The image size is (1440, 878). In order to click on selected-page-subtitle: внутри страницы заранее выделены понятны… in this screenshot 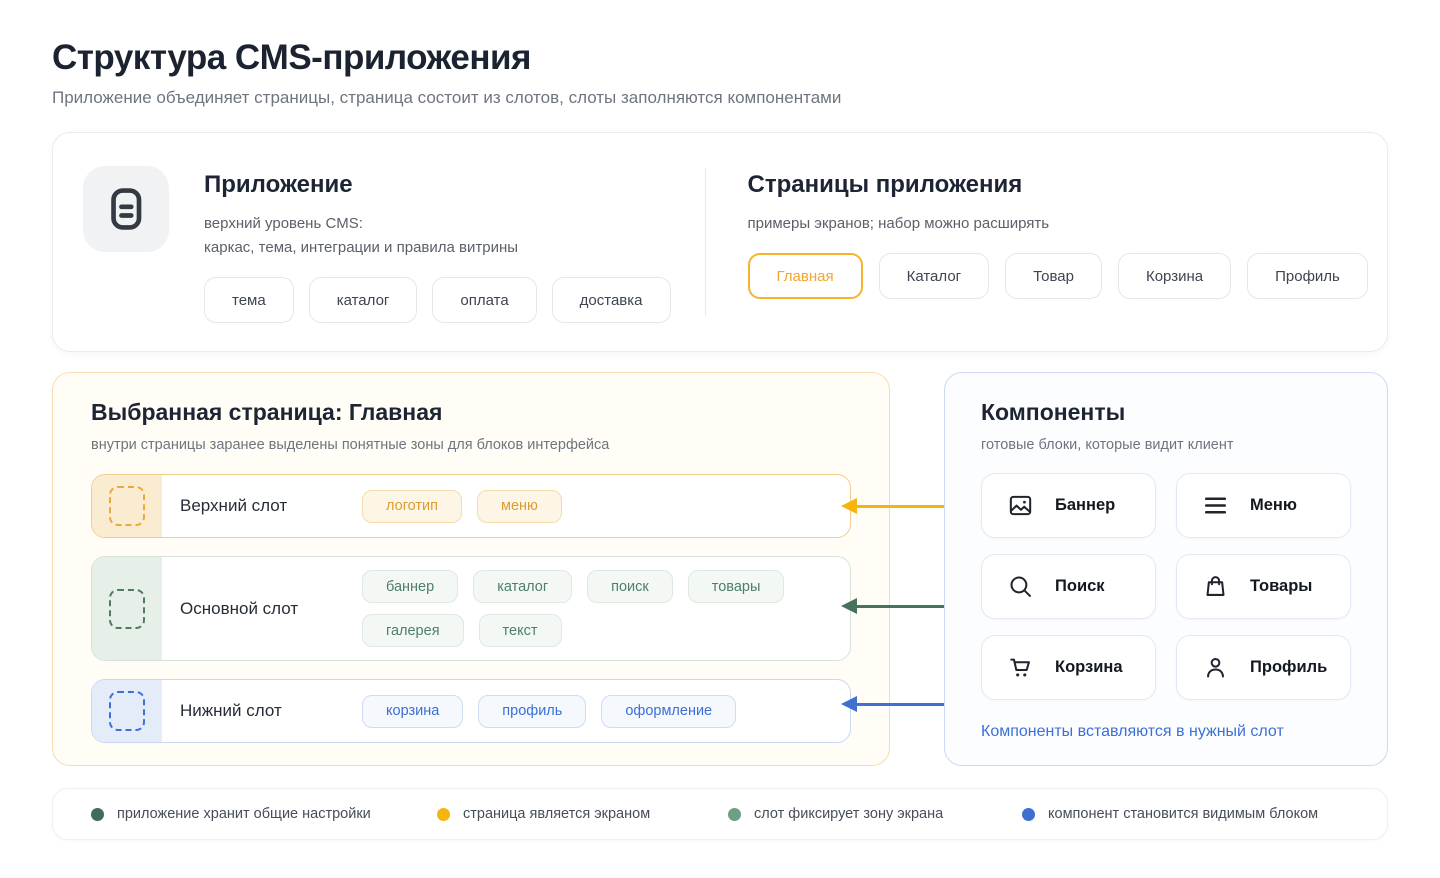, I will do `click(350, 445)`.